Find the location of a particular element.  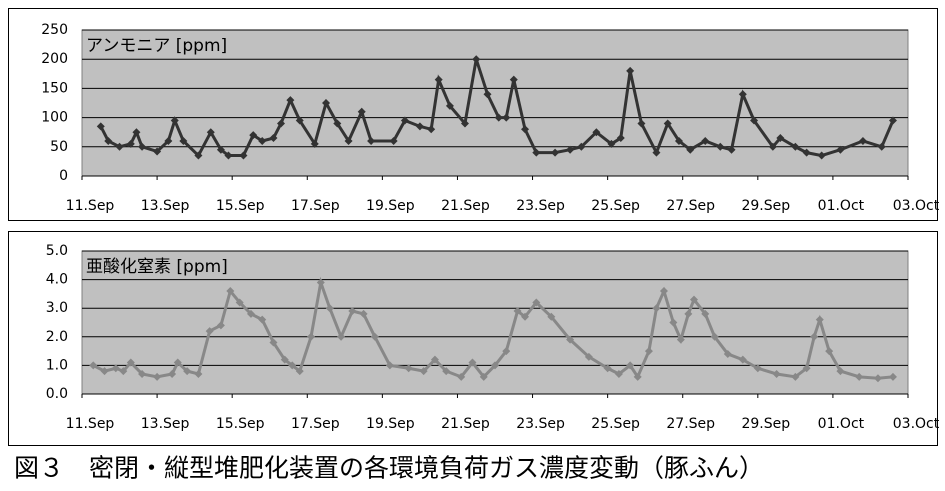

y-tick-label: 1.0 is located at coordinates (57, 365).